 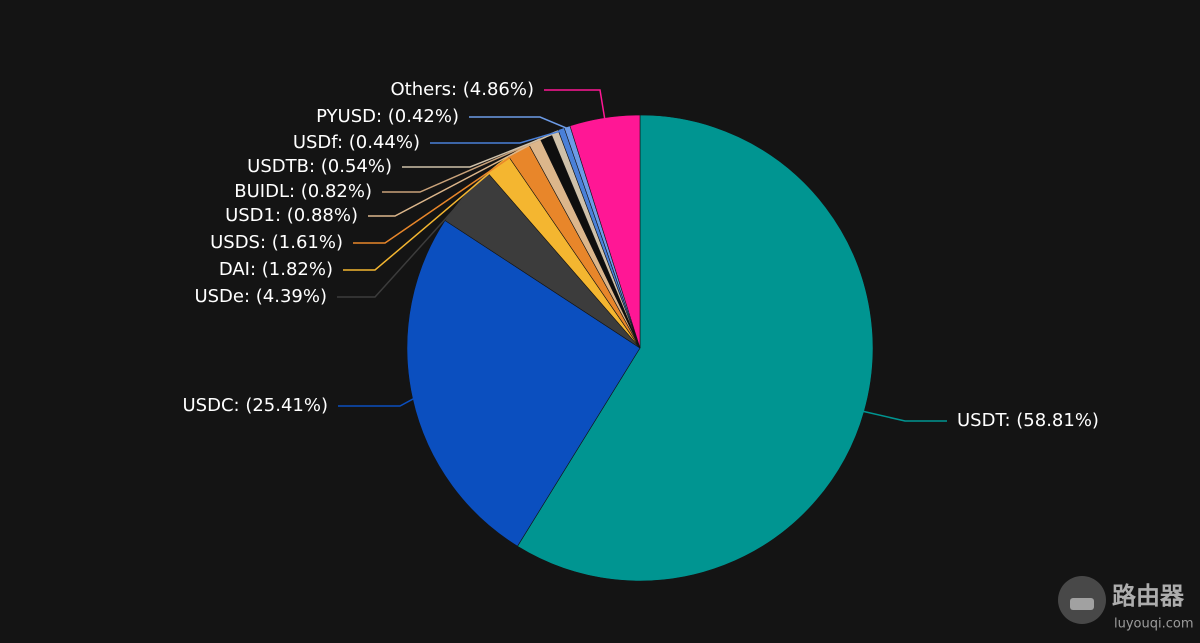 What do you see at coordinates (319, 166) in the screenshot?
I see `slice-label: USDTB: (0.54%)` at bounding box center [319, 166].